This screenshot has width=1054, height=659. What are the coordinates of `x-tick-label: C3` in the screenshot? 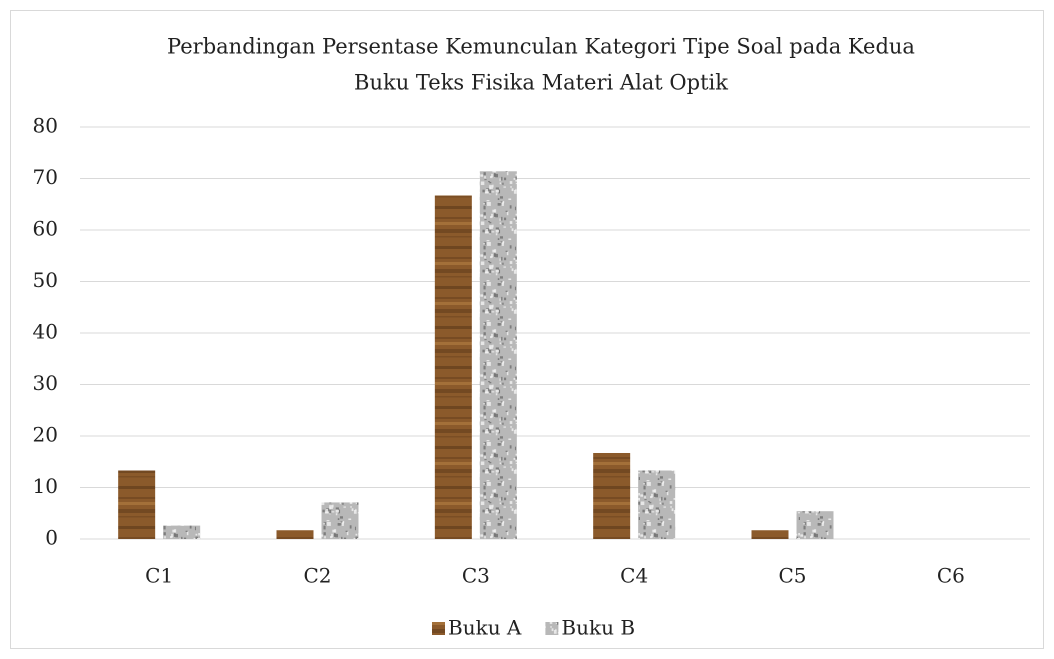 It's located at (476, 576).